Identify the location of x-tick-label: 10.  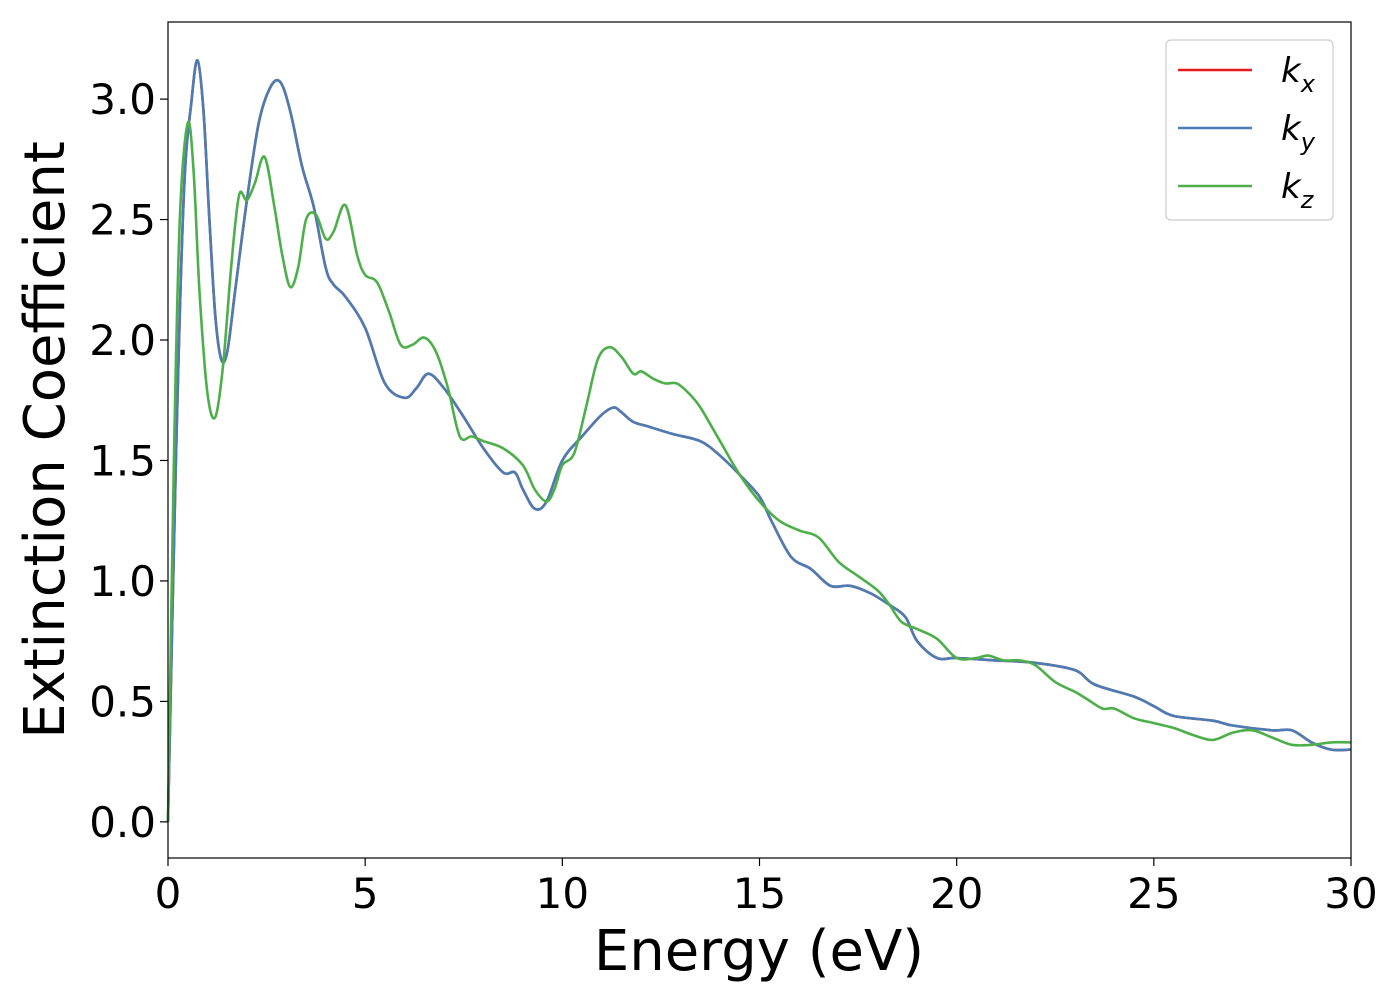
(562, 893).